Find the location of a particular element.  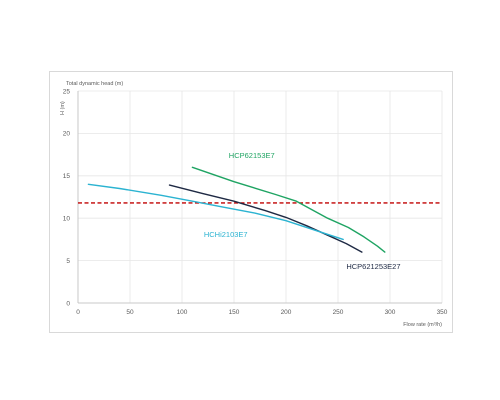

x-tick-label: 150 is located at coordinates (234, 312).